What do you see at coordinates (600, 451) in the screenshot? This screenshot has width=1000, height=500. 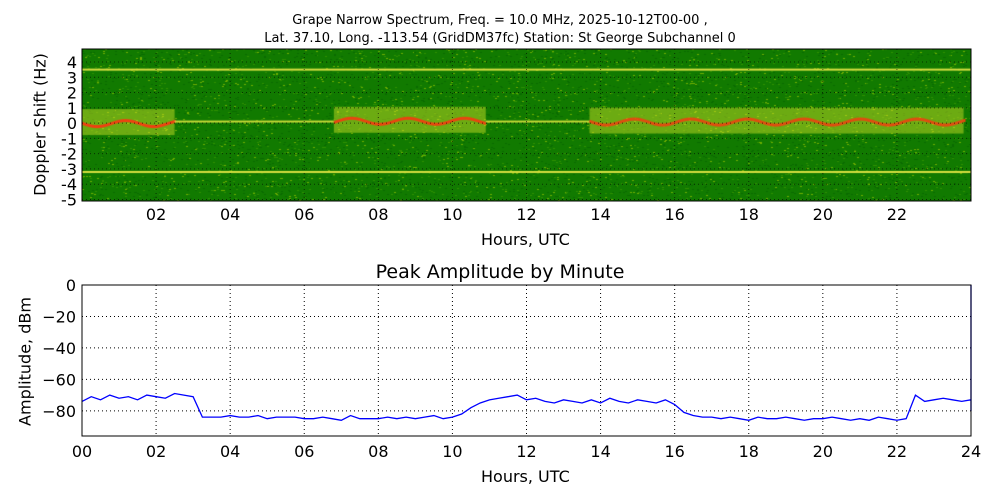 I see `amplitude-xtick: 14` at bounding box center [600, 451].